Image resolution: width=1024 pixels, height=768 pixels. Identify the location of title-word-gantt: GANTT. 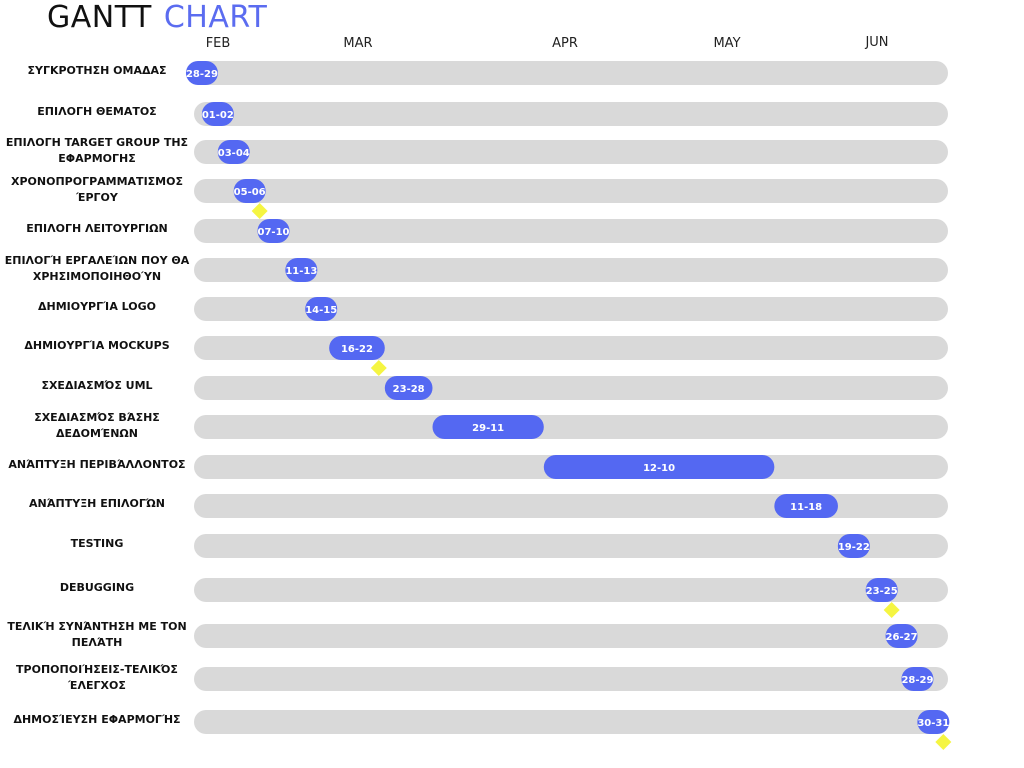
(99, 17).